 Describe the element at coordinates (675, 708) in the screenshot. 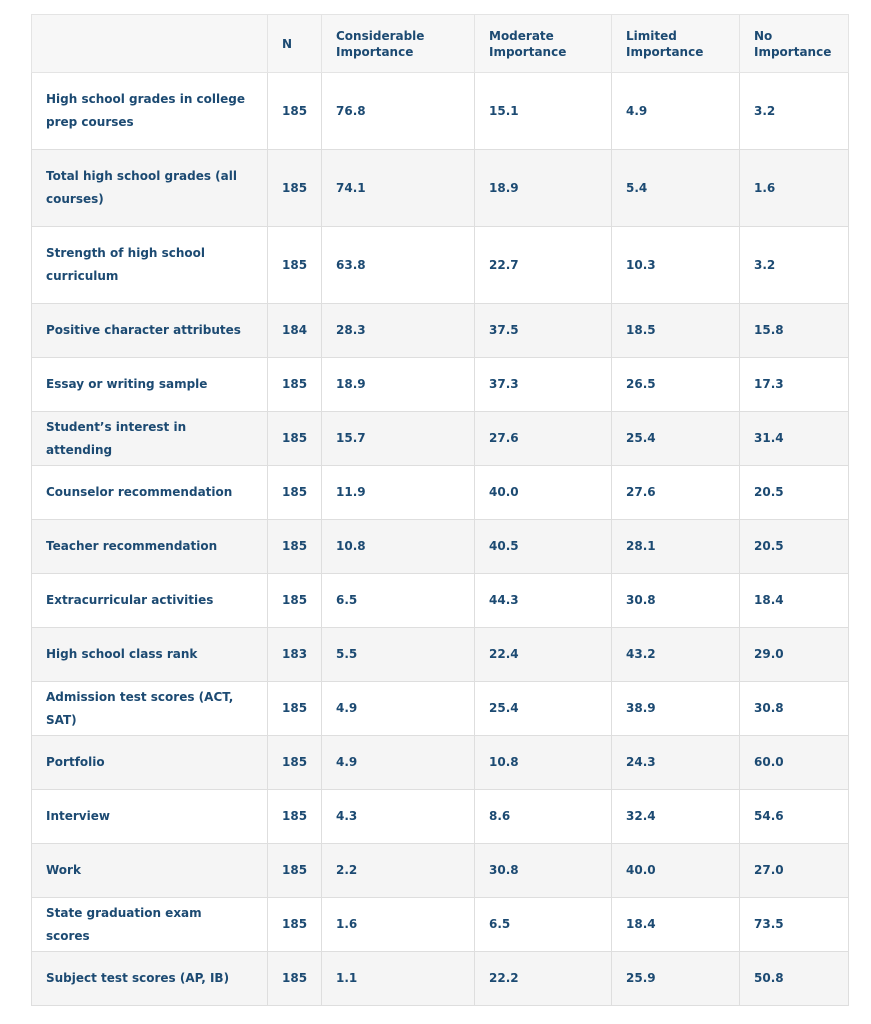

I see `cell-limited: 38.9` at that location.